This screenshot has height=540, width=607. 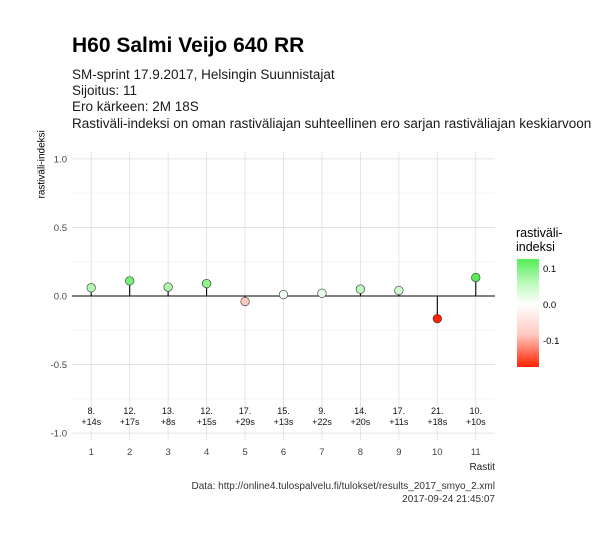 I want to click on rank-label: 13., so click(x=168, y=411).